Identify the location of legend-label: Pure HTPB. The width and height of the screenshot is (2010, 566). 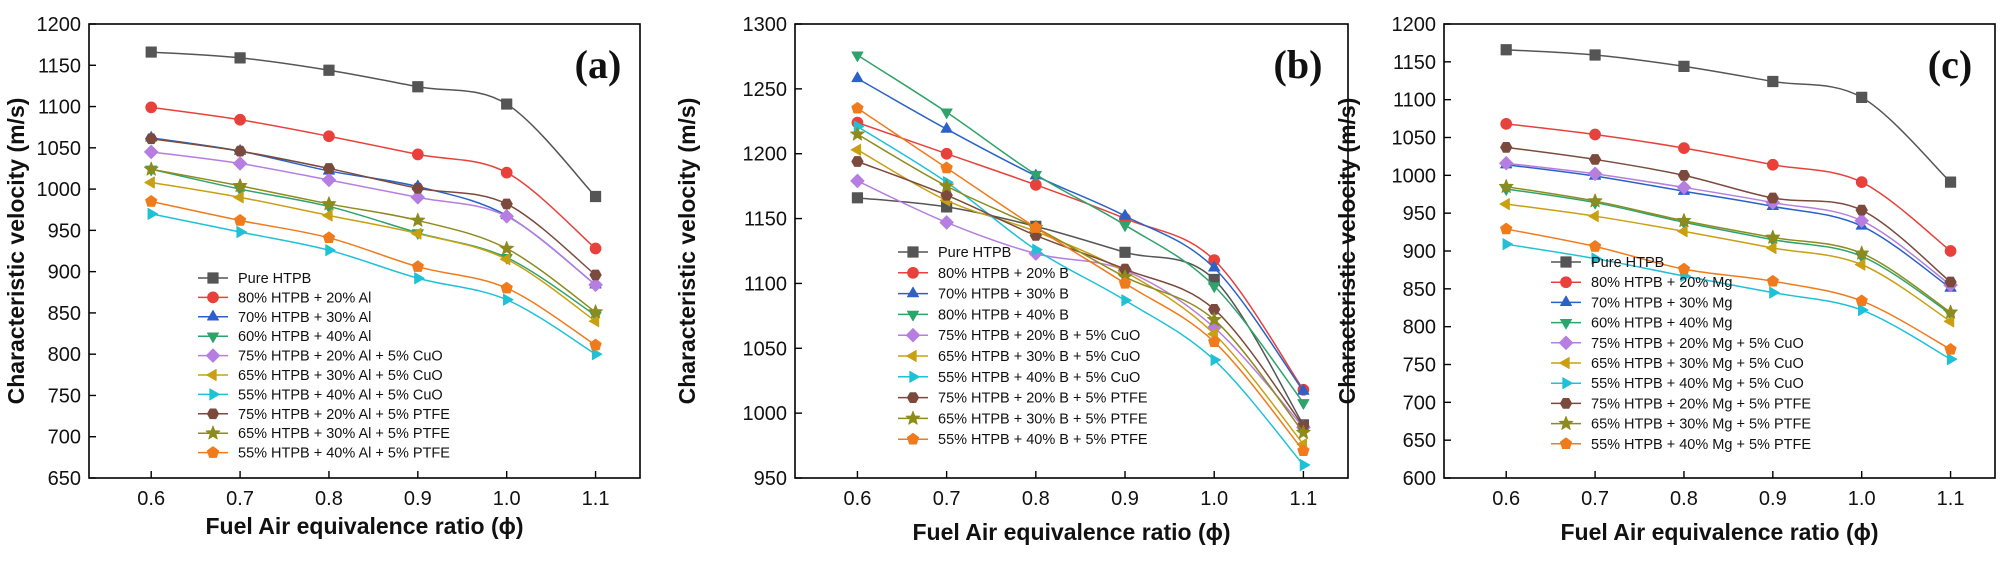
(1627, 263).